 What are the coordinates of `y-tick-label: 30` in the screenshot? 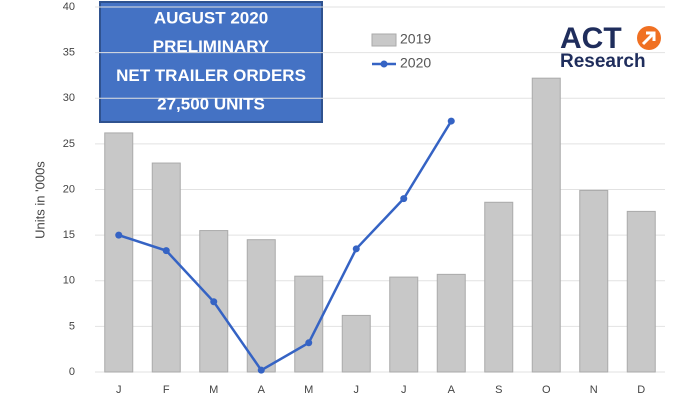 It's located at (69, 98).